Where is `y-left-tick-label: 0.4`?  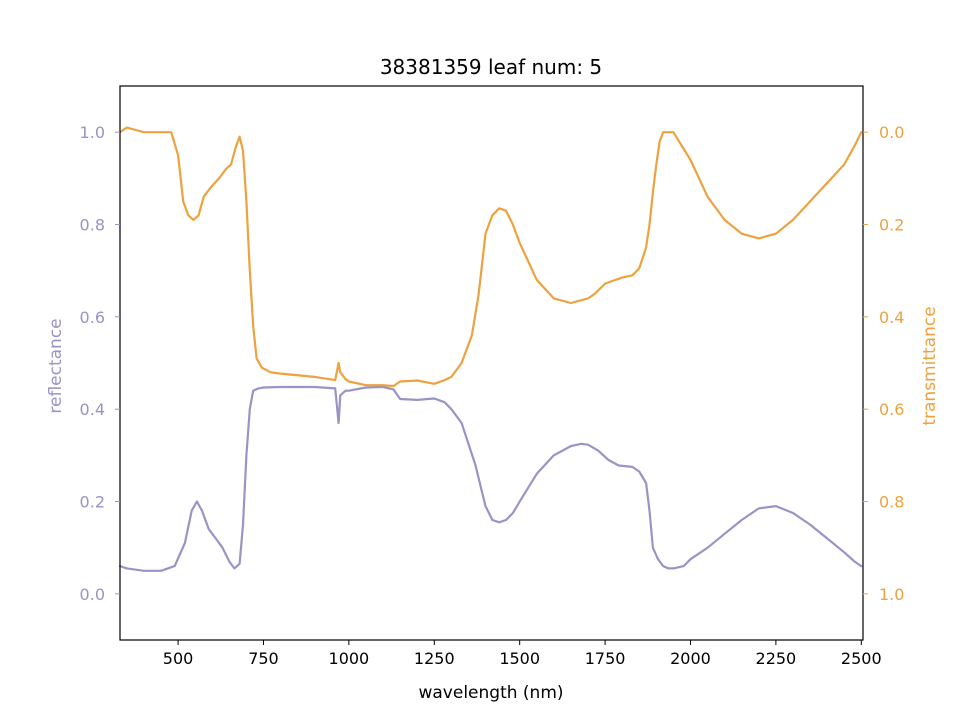
y-left-tick-label: 0.4 is located at coordinates (92, 409).